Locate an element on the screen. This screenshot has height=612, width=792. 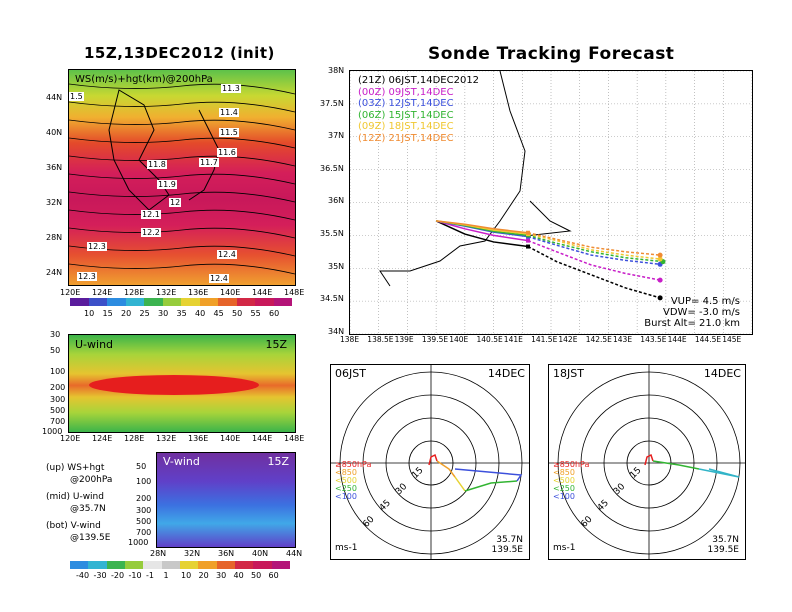
uwind-y-tick: 1000 is located at coordinates (52, 431).